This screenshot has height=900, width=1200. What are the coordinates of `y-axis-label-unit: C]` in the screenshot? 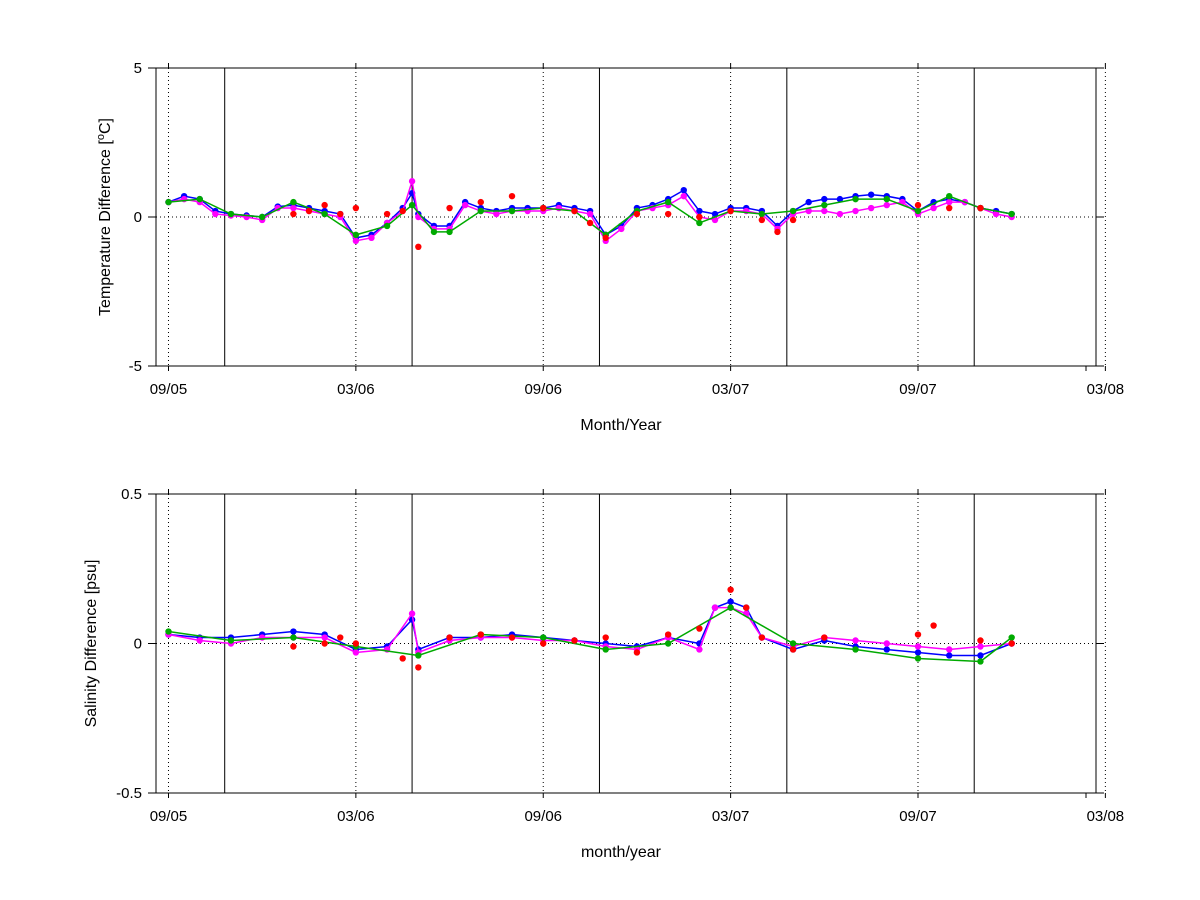 It's located at (105, 126).